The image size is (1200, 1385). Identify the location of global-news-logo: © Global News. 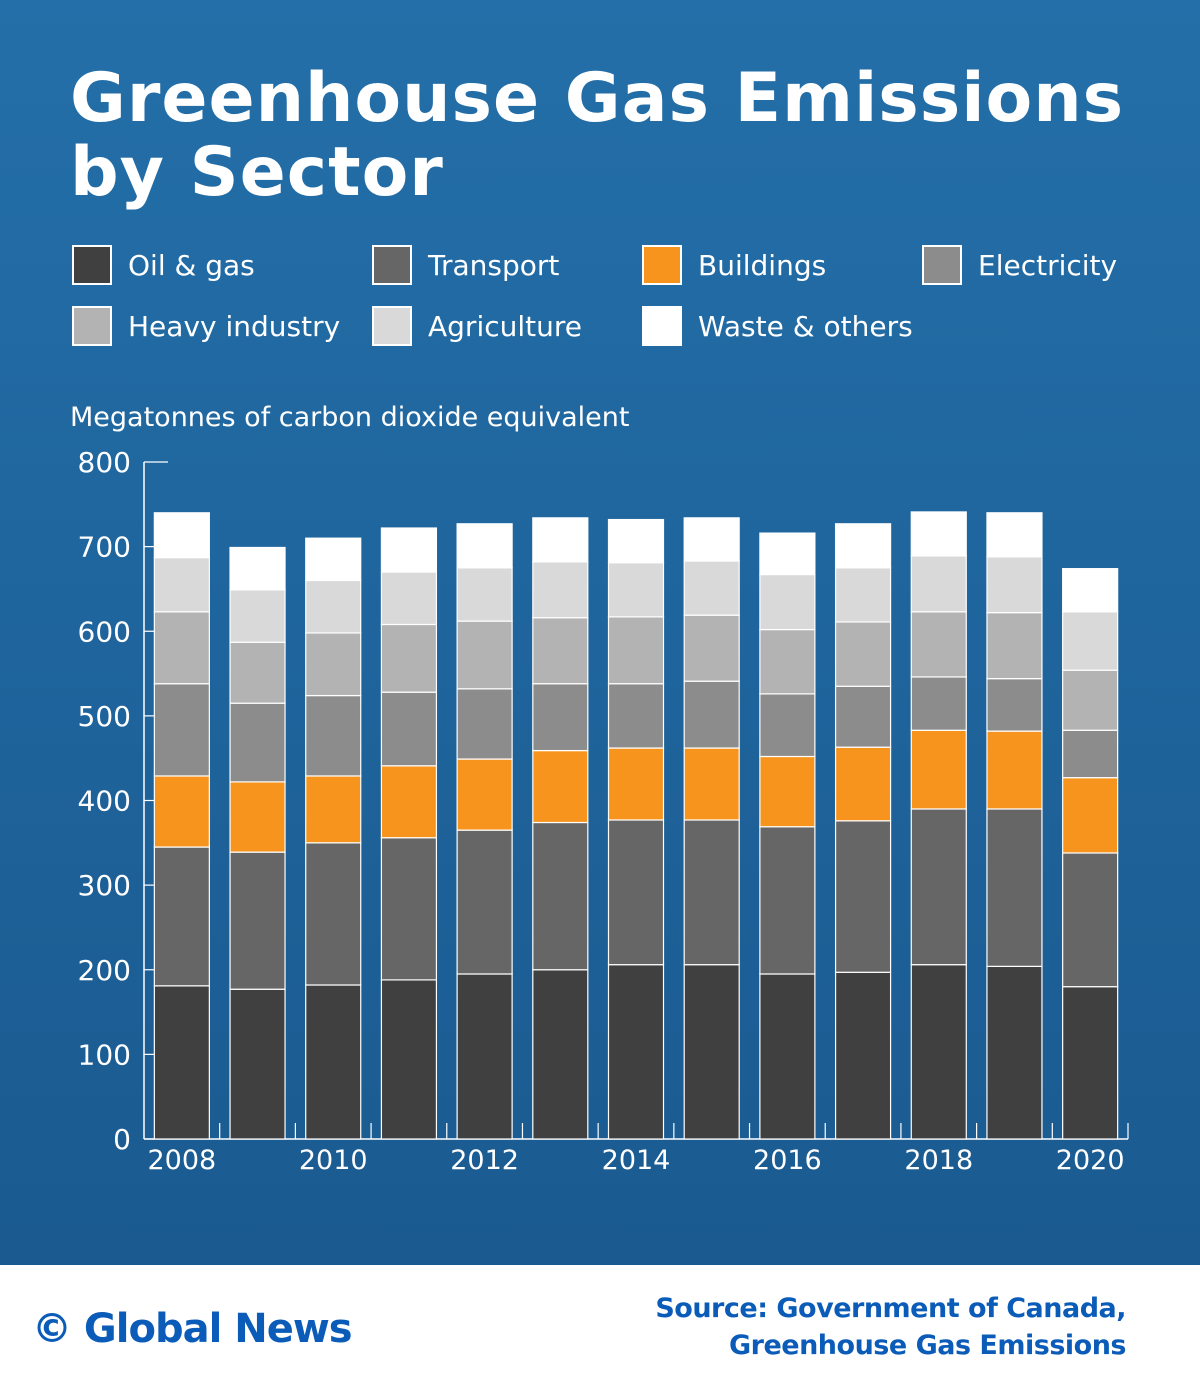
(192, 1329).